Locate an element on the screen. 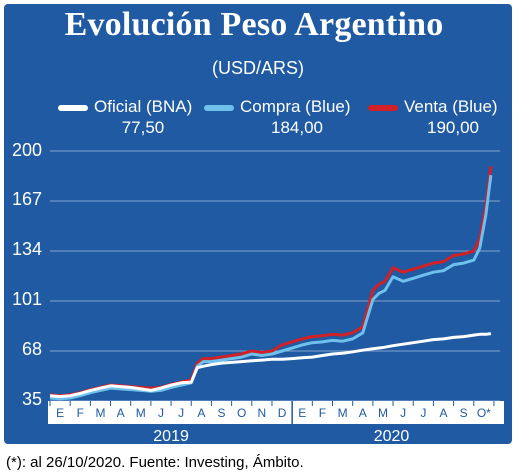 Image resolution: width=520 pixels, height=476 pixels. legend-compra: Compra (Blue) is located at coordinates (277, 107).